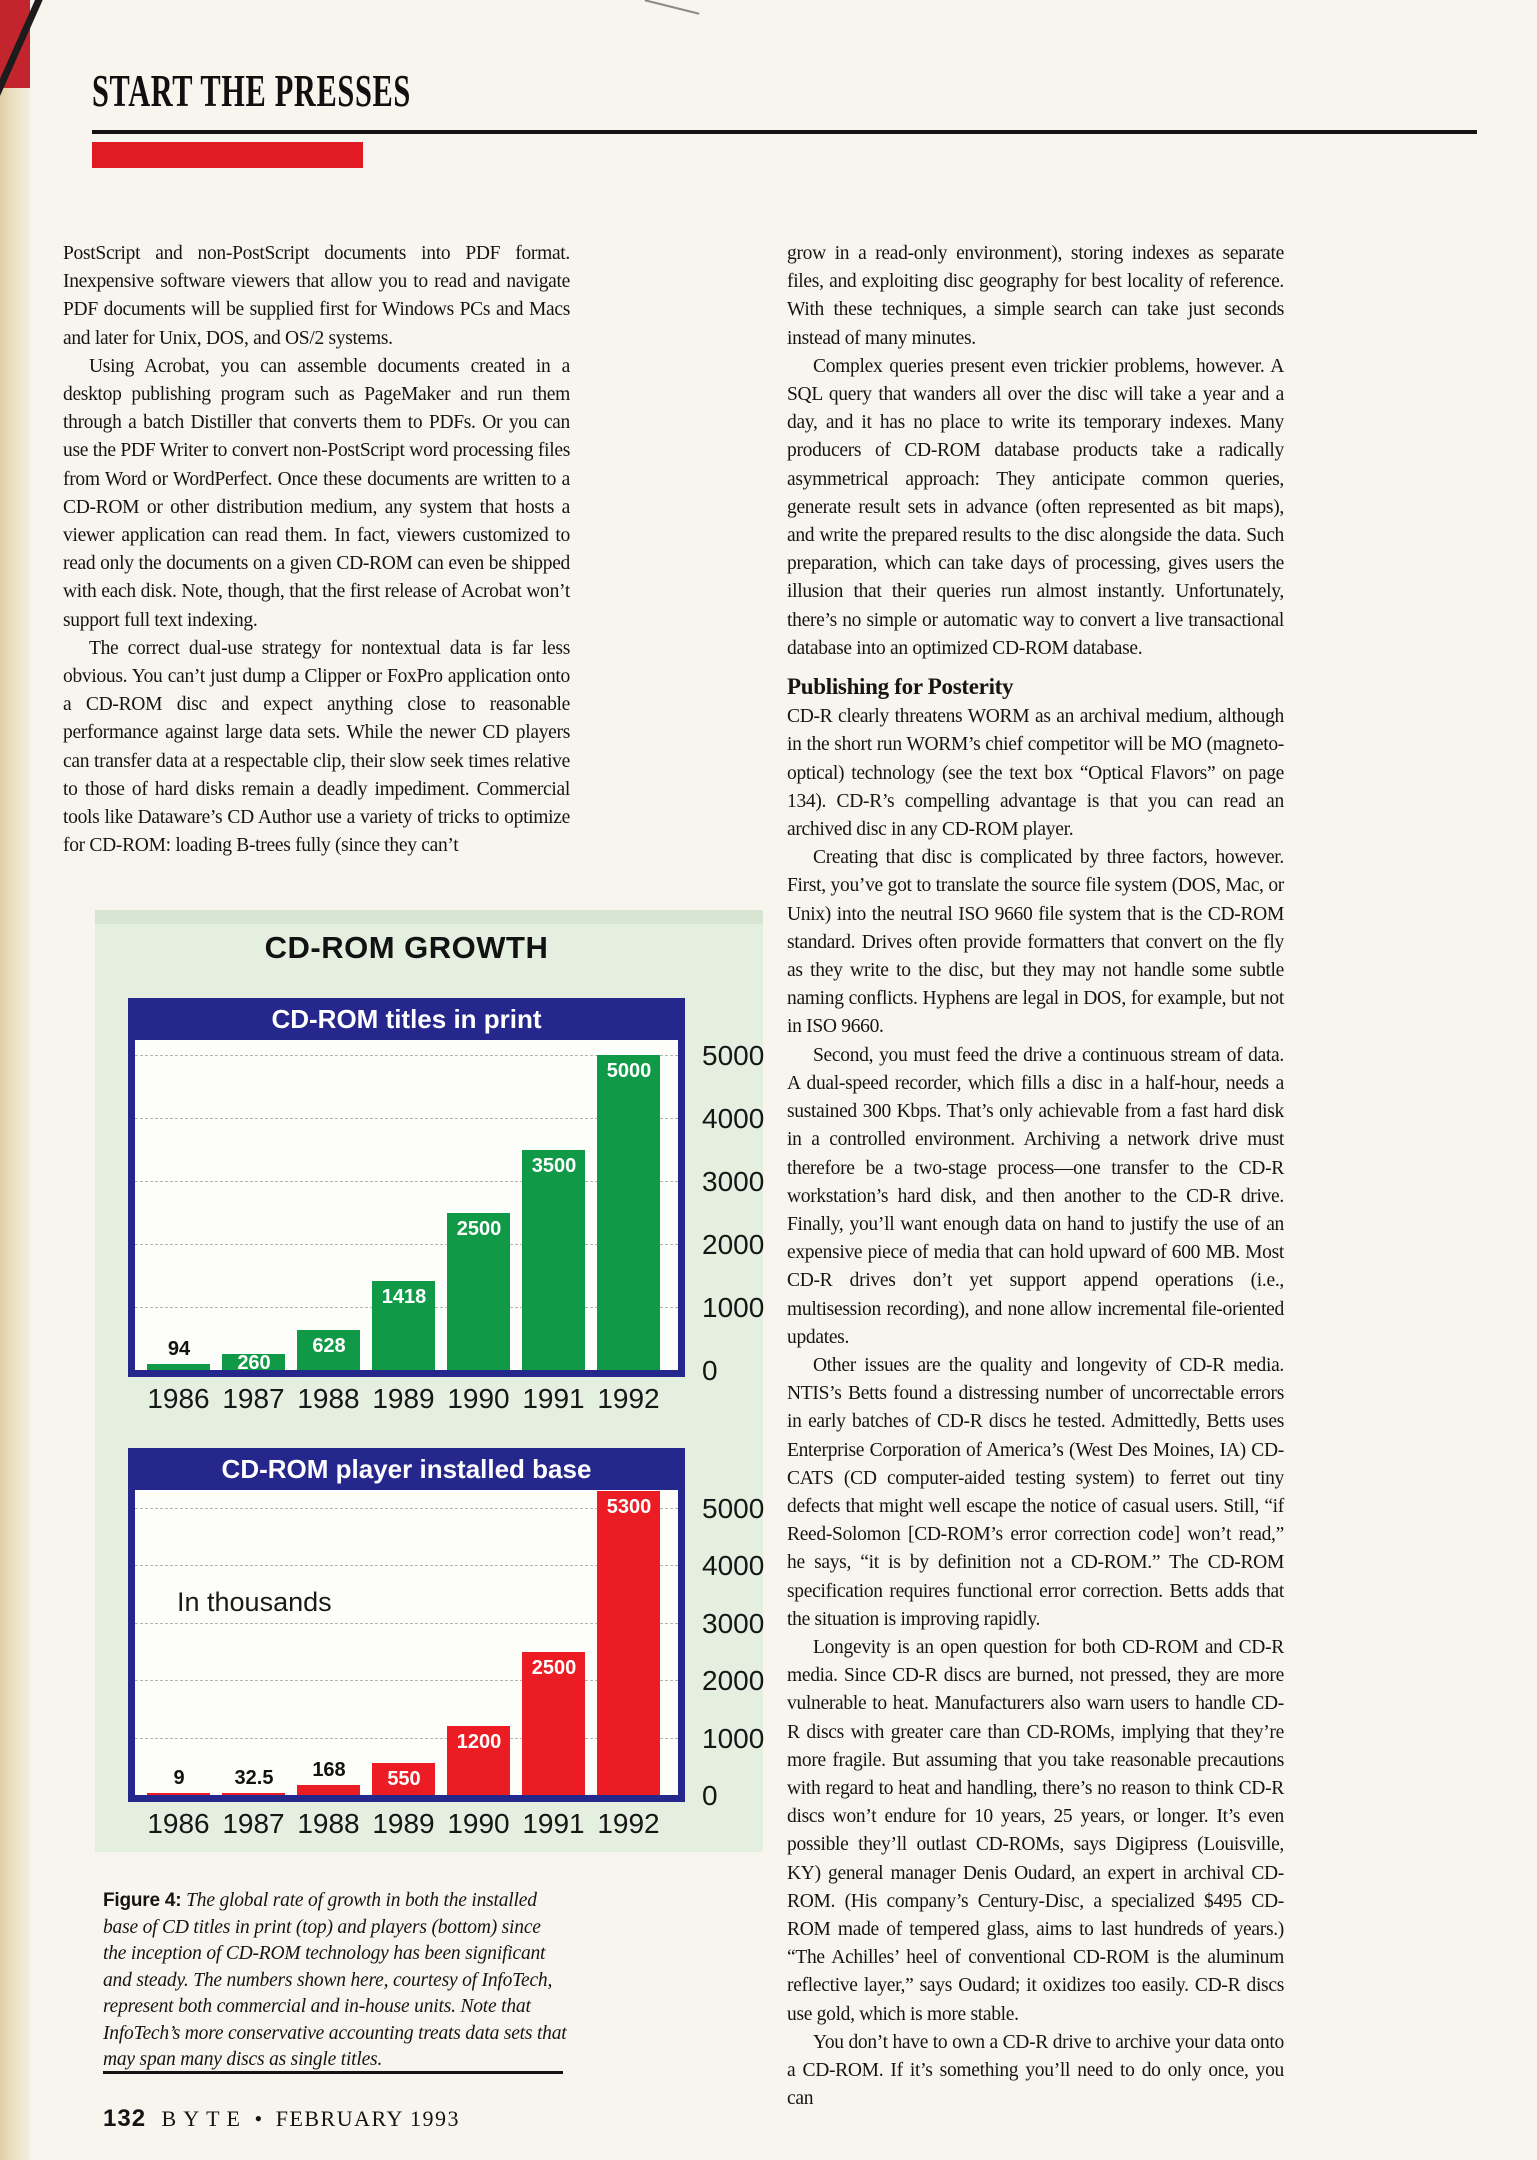 The height and width of the screenshot is (2160, 1537). I want to click on issue-date: FEBRUARY 1993, so click(368, 2118).